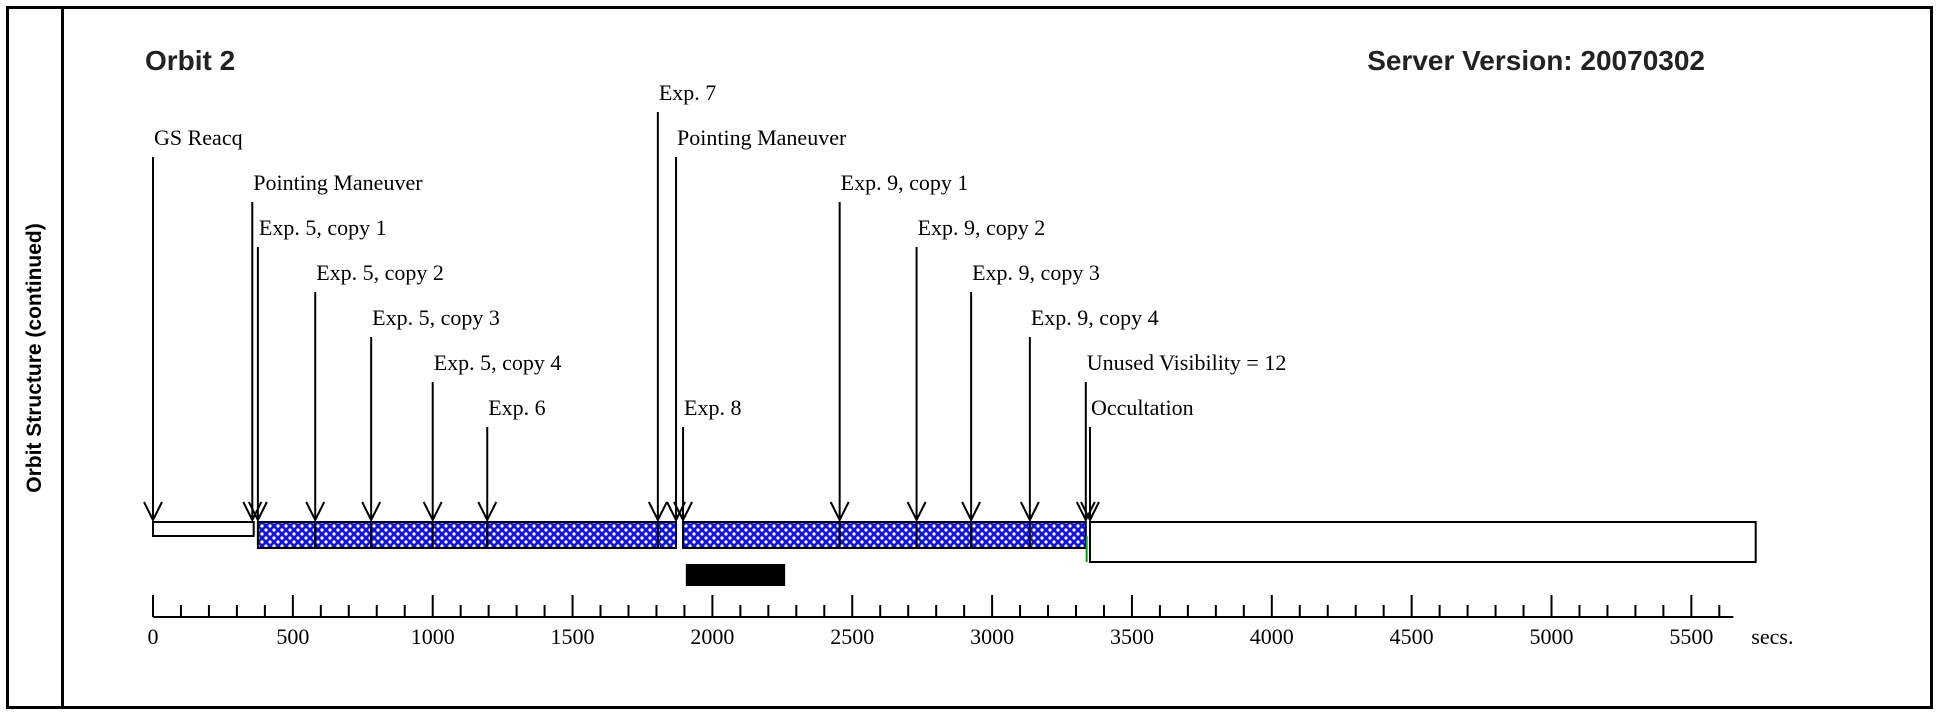 Image resolution: width=1939 pixels, height=715 pixels. Describe the element at coordinates (992, 636) in the screenshot. I see `tick-label: 3000` at that location.